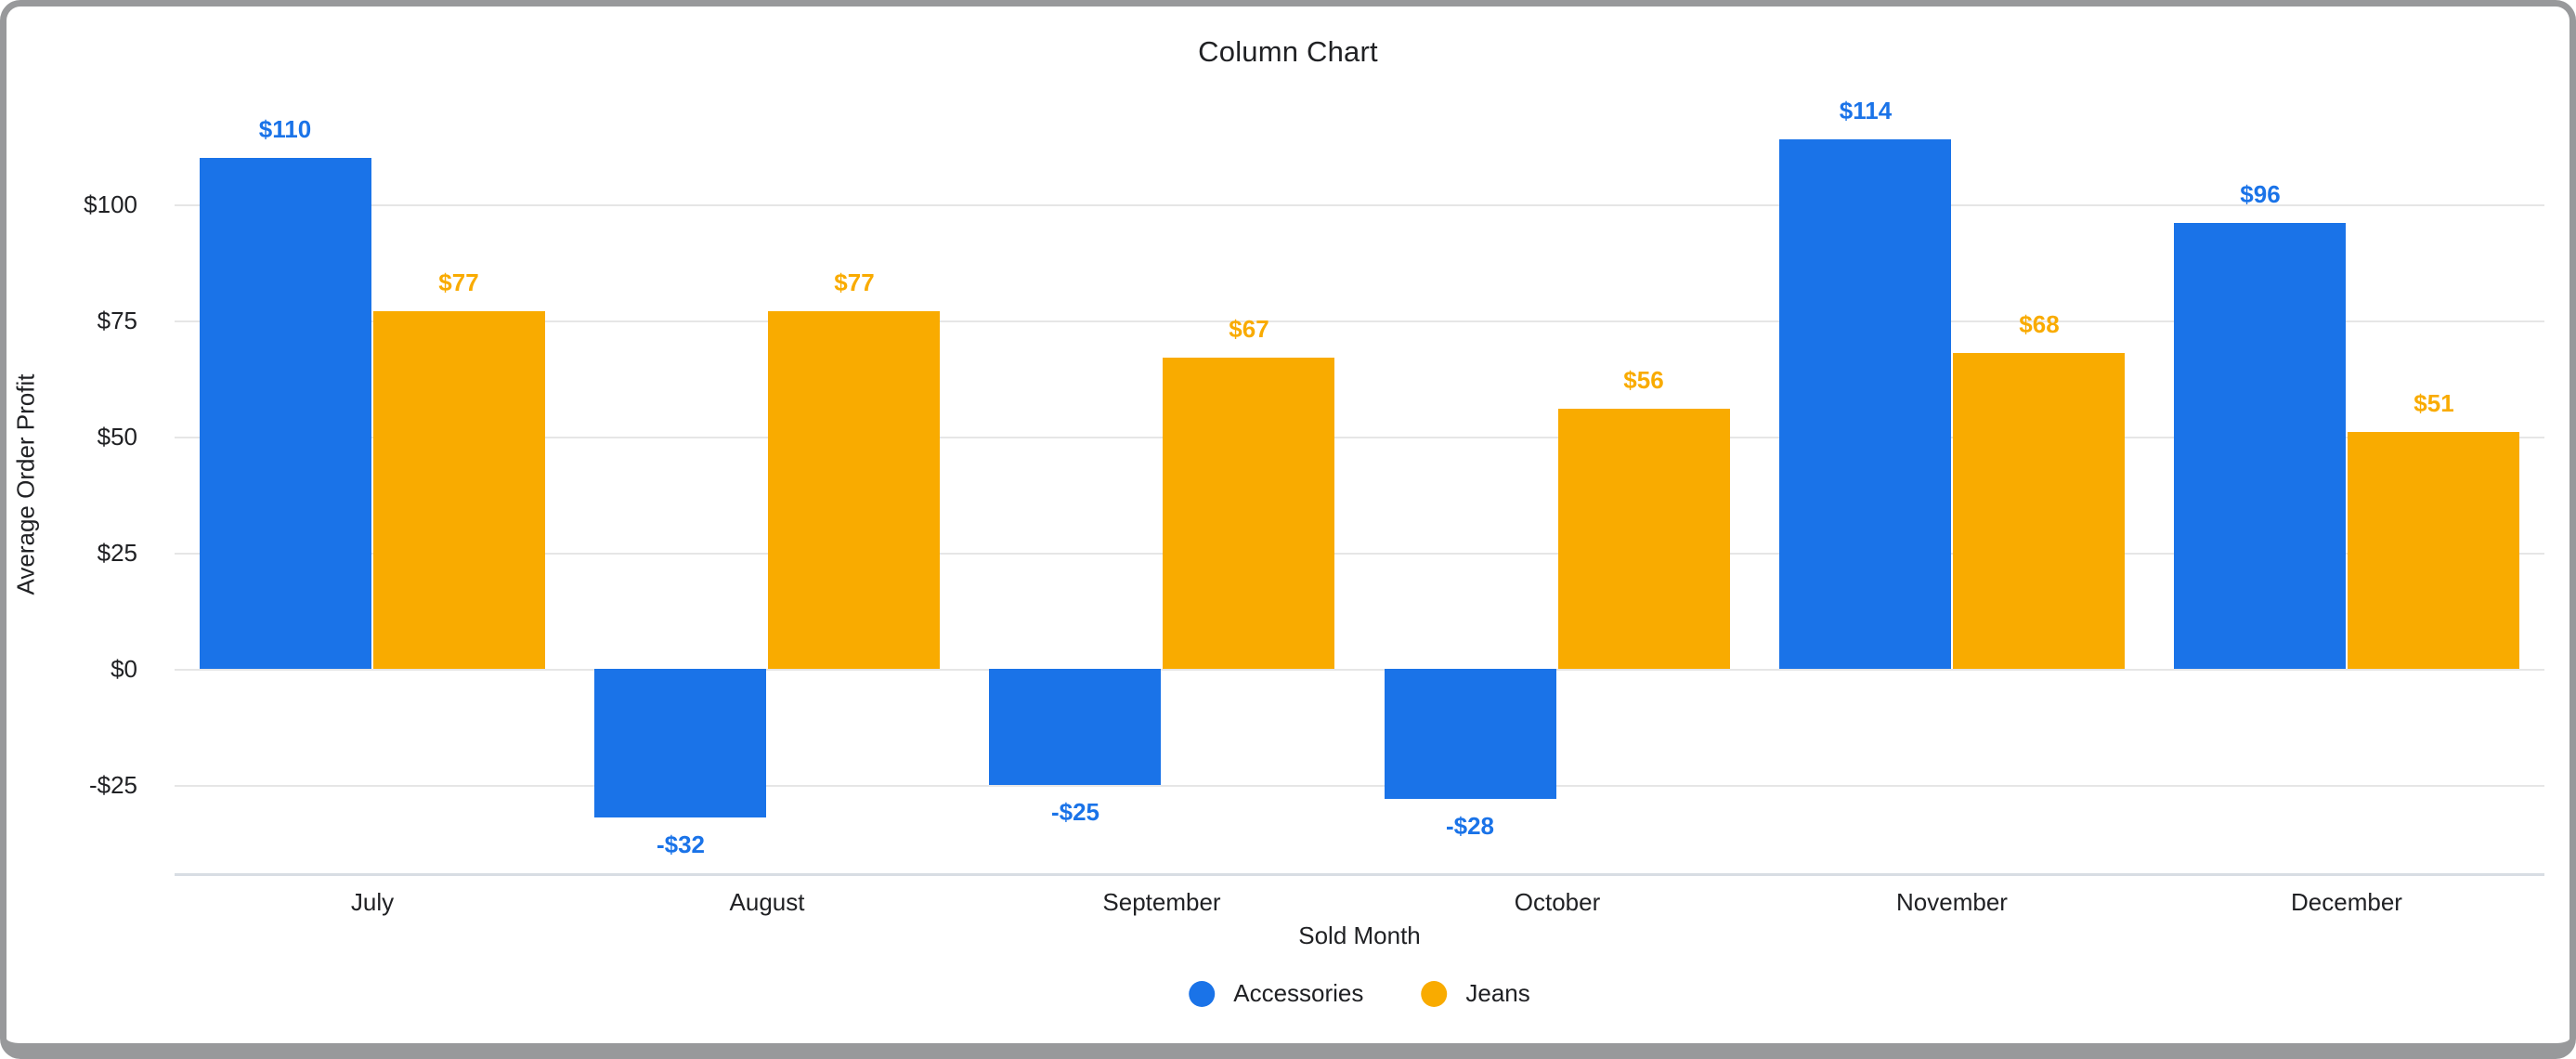 This screenshot has width=2576, height=1059. Describe the element at coordinates (112, 785) in the screenshot. I see `y-tick-label: -$25` at that location.